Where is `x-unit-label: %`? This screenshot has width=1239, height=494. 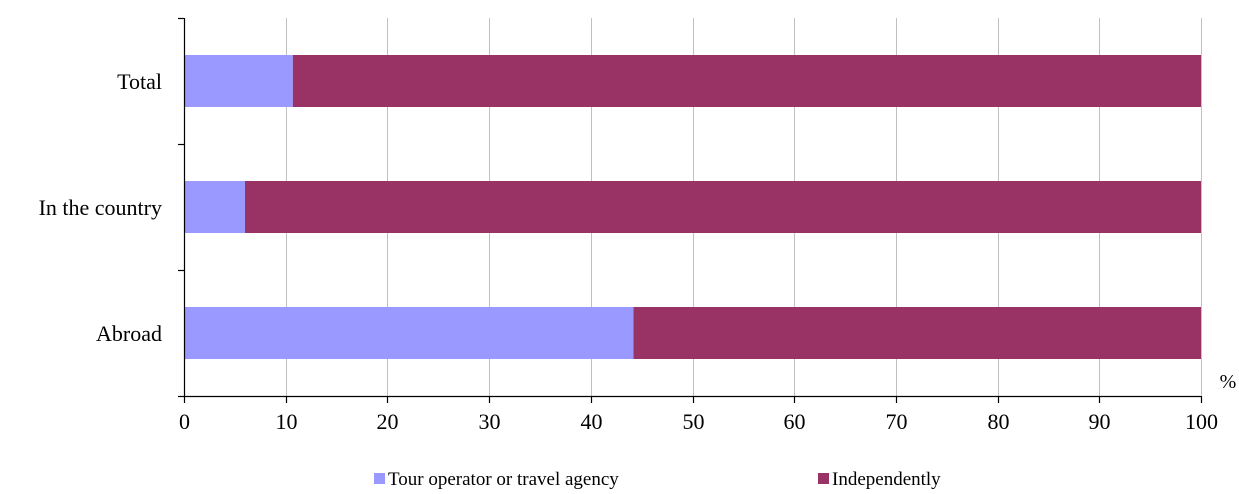 x-unit-label: % is located at coordinates (1228, 382).